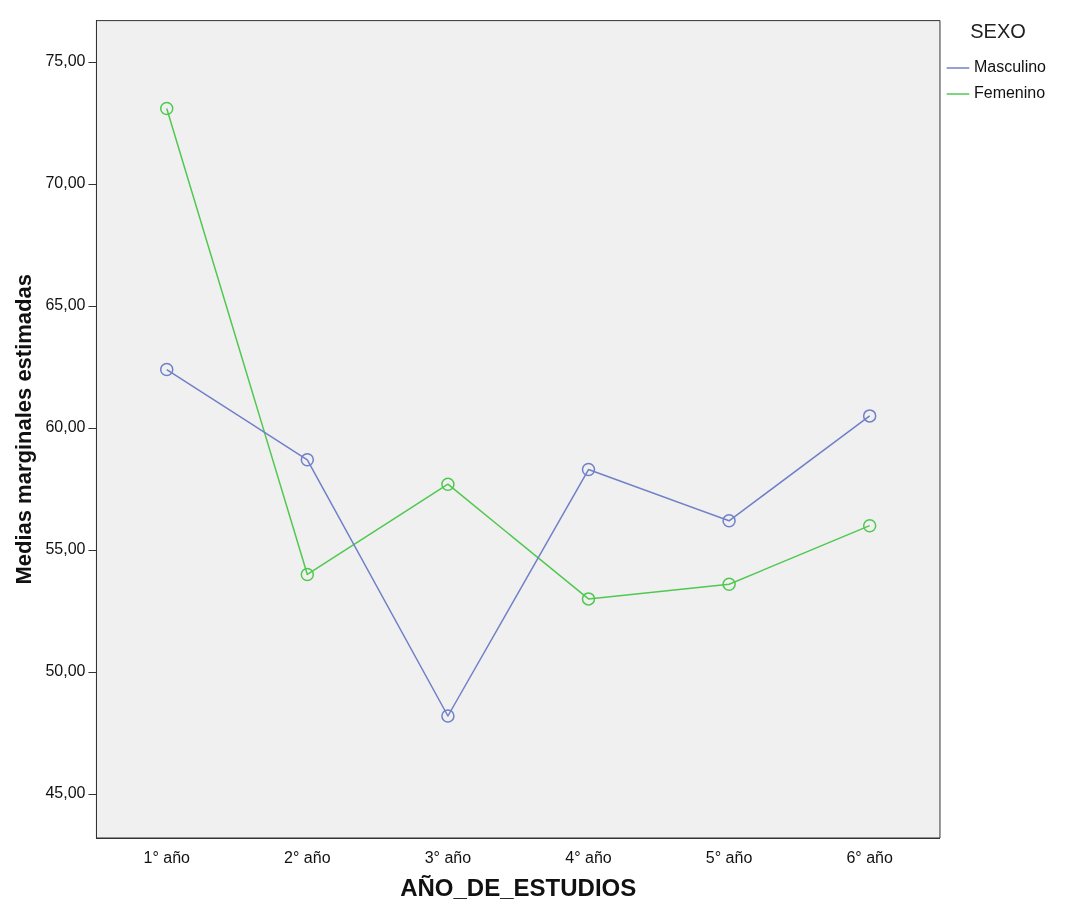  I want to click on legend-label: Femenino, so click(1009, 93).